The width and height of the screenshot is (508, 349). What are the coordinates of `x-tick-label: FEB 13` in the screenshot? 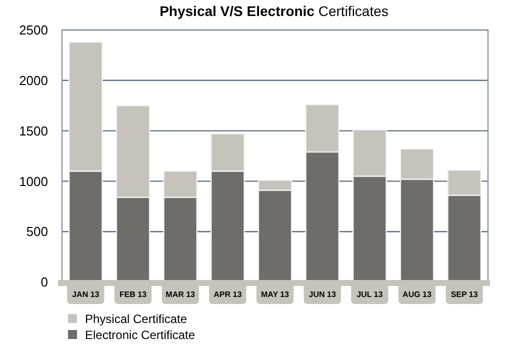 It's located at (133, 294).